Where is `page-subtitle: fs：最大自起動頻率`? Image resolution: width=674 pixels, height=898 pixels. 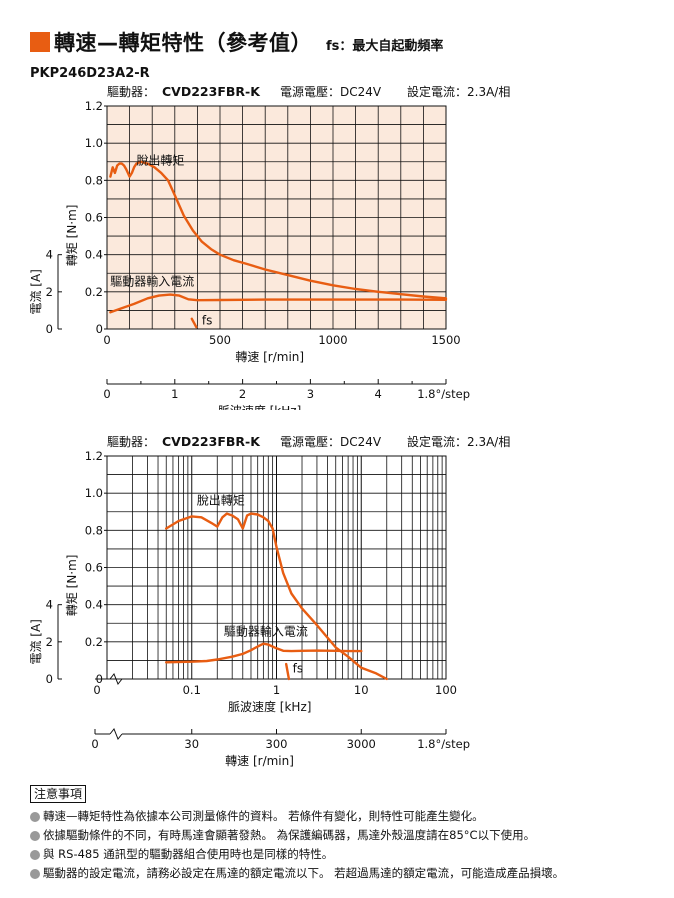 page-subtitle: fs：最大自起動頻率 is located at coordinates (385, 46).